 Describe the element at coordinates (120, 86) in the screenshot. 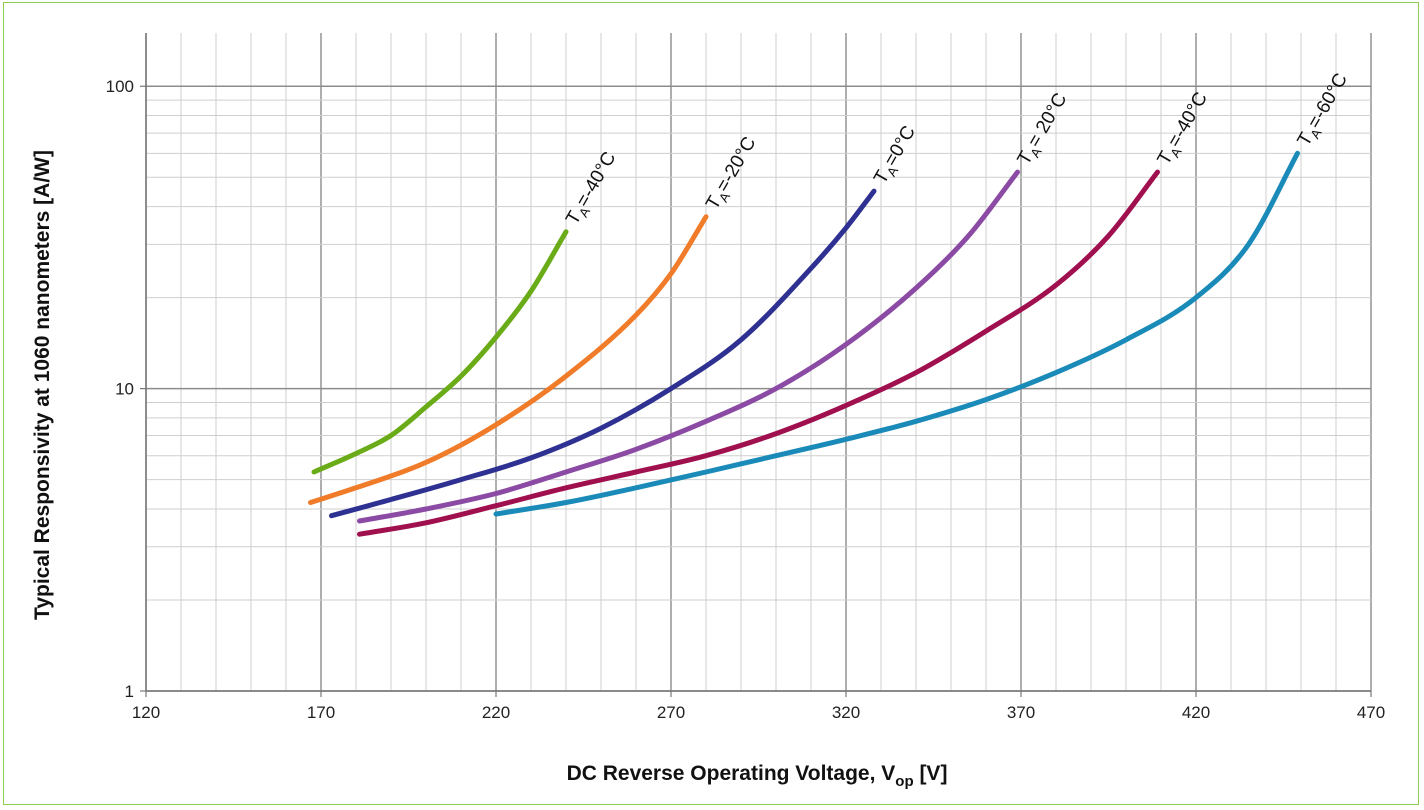

I see `y-tick-label: 100` at that location.